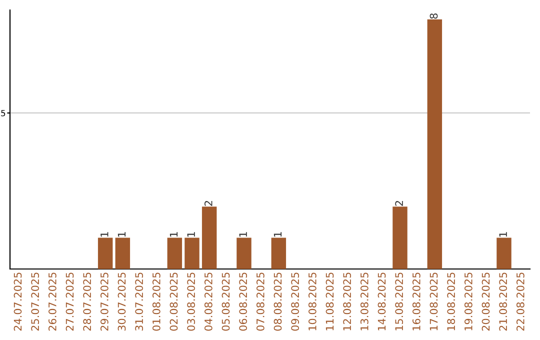 This screenshot has height=340, width=540. Describe the element at coordinates (399, 301) in the screenshot. I see `x-tick-label: 15.08.2025` at that location.